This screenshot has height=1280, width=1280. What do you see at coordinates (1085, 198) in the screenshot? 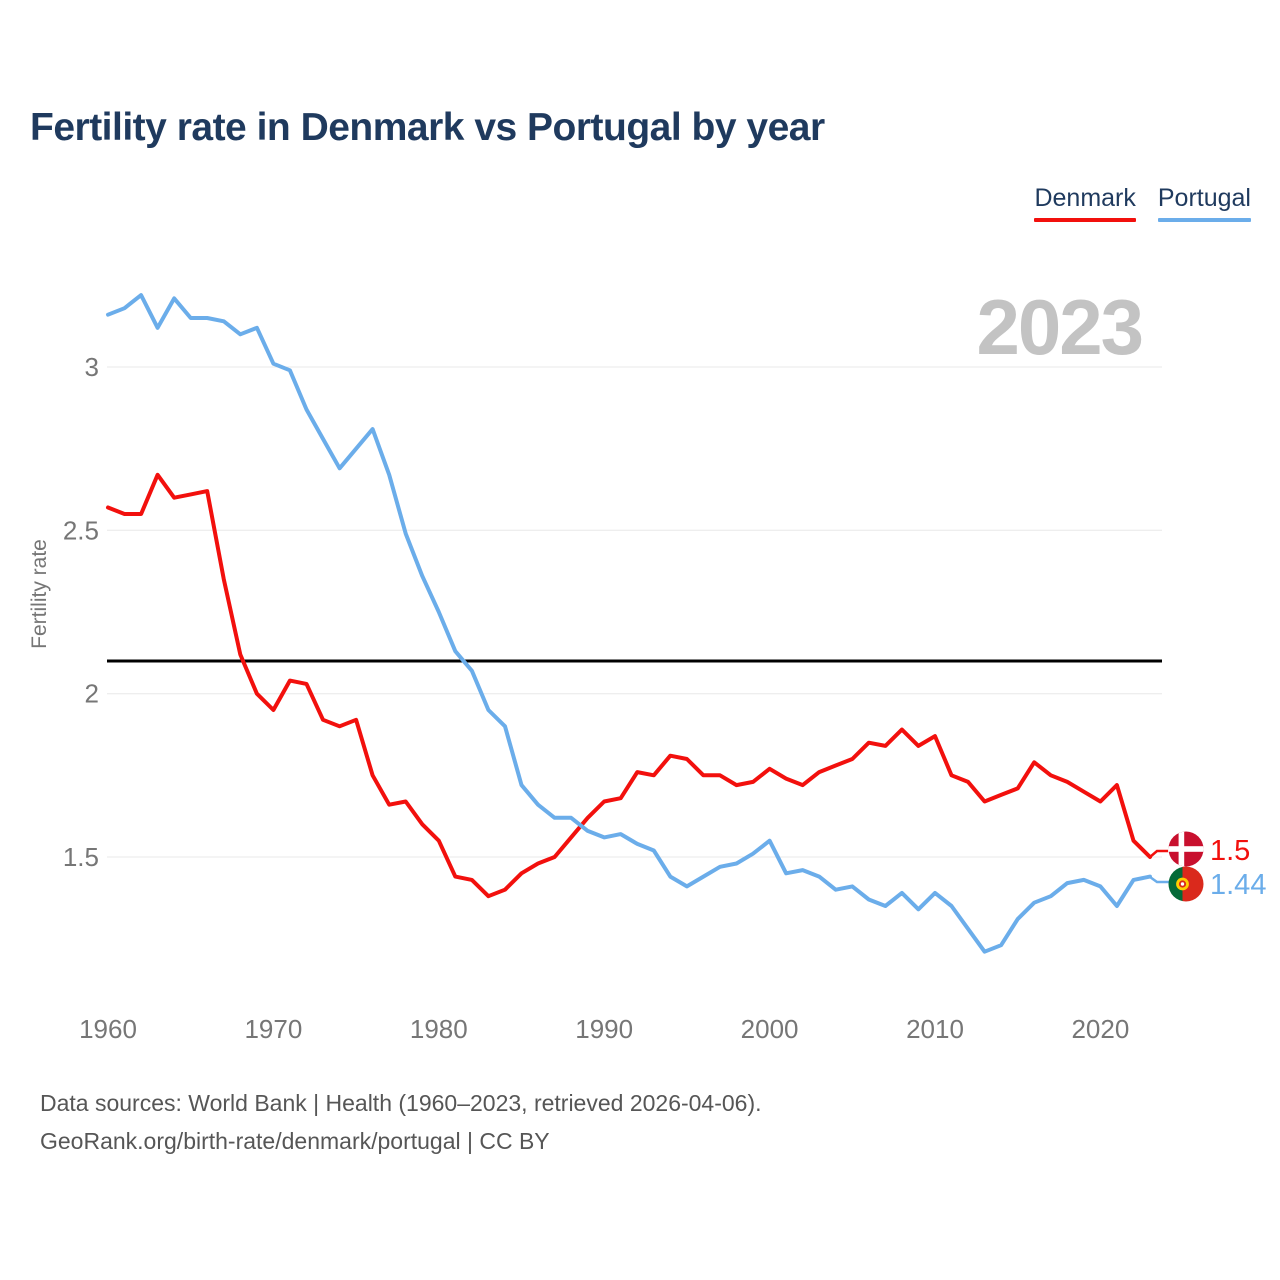
I see `legend-label-denmark: Denmark` at bounding box center [1085, 198].